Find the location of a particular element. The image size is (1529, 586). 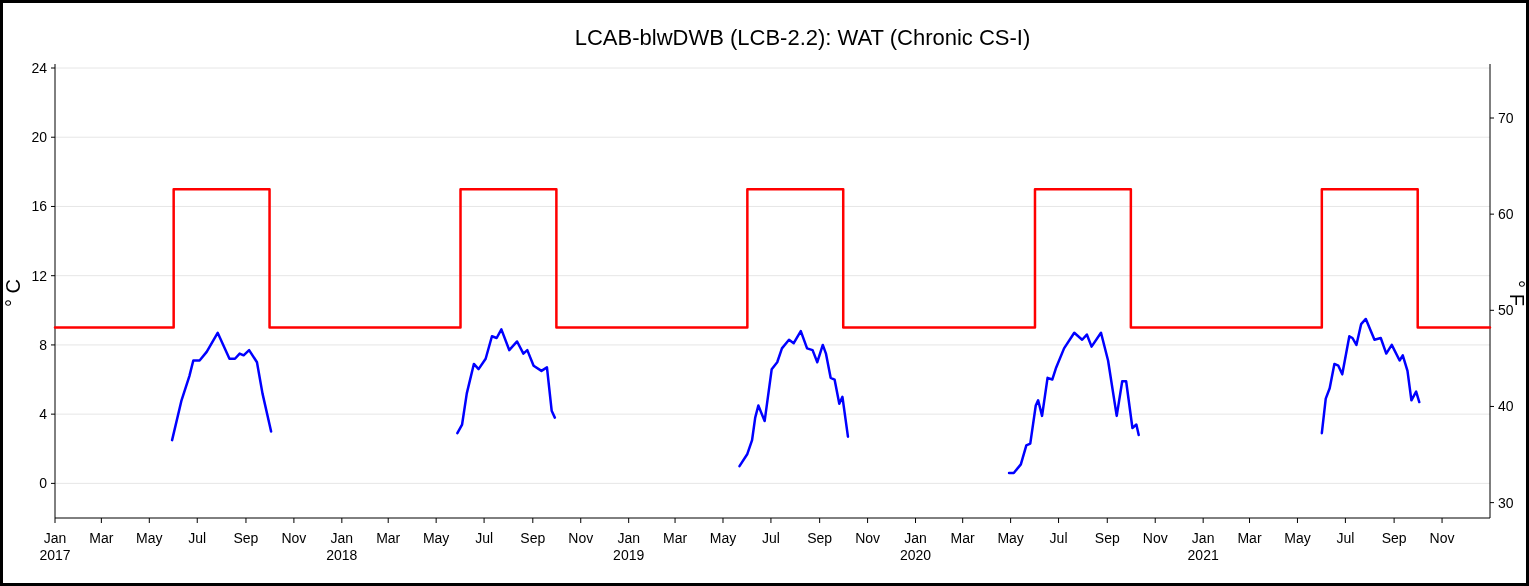

x-tick-label: Jan 2017 is located at coordinates (55, 546).